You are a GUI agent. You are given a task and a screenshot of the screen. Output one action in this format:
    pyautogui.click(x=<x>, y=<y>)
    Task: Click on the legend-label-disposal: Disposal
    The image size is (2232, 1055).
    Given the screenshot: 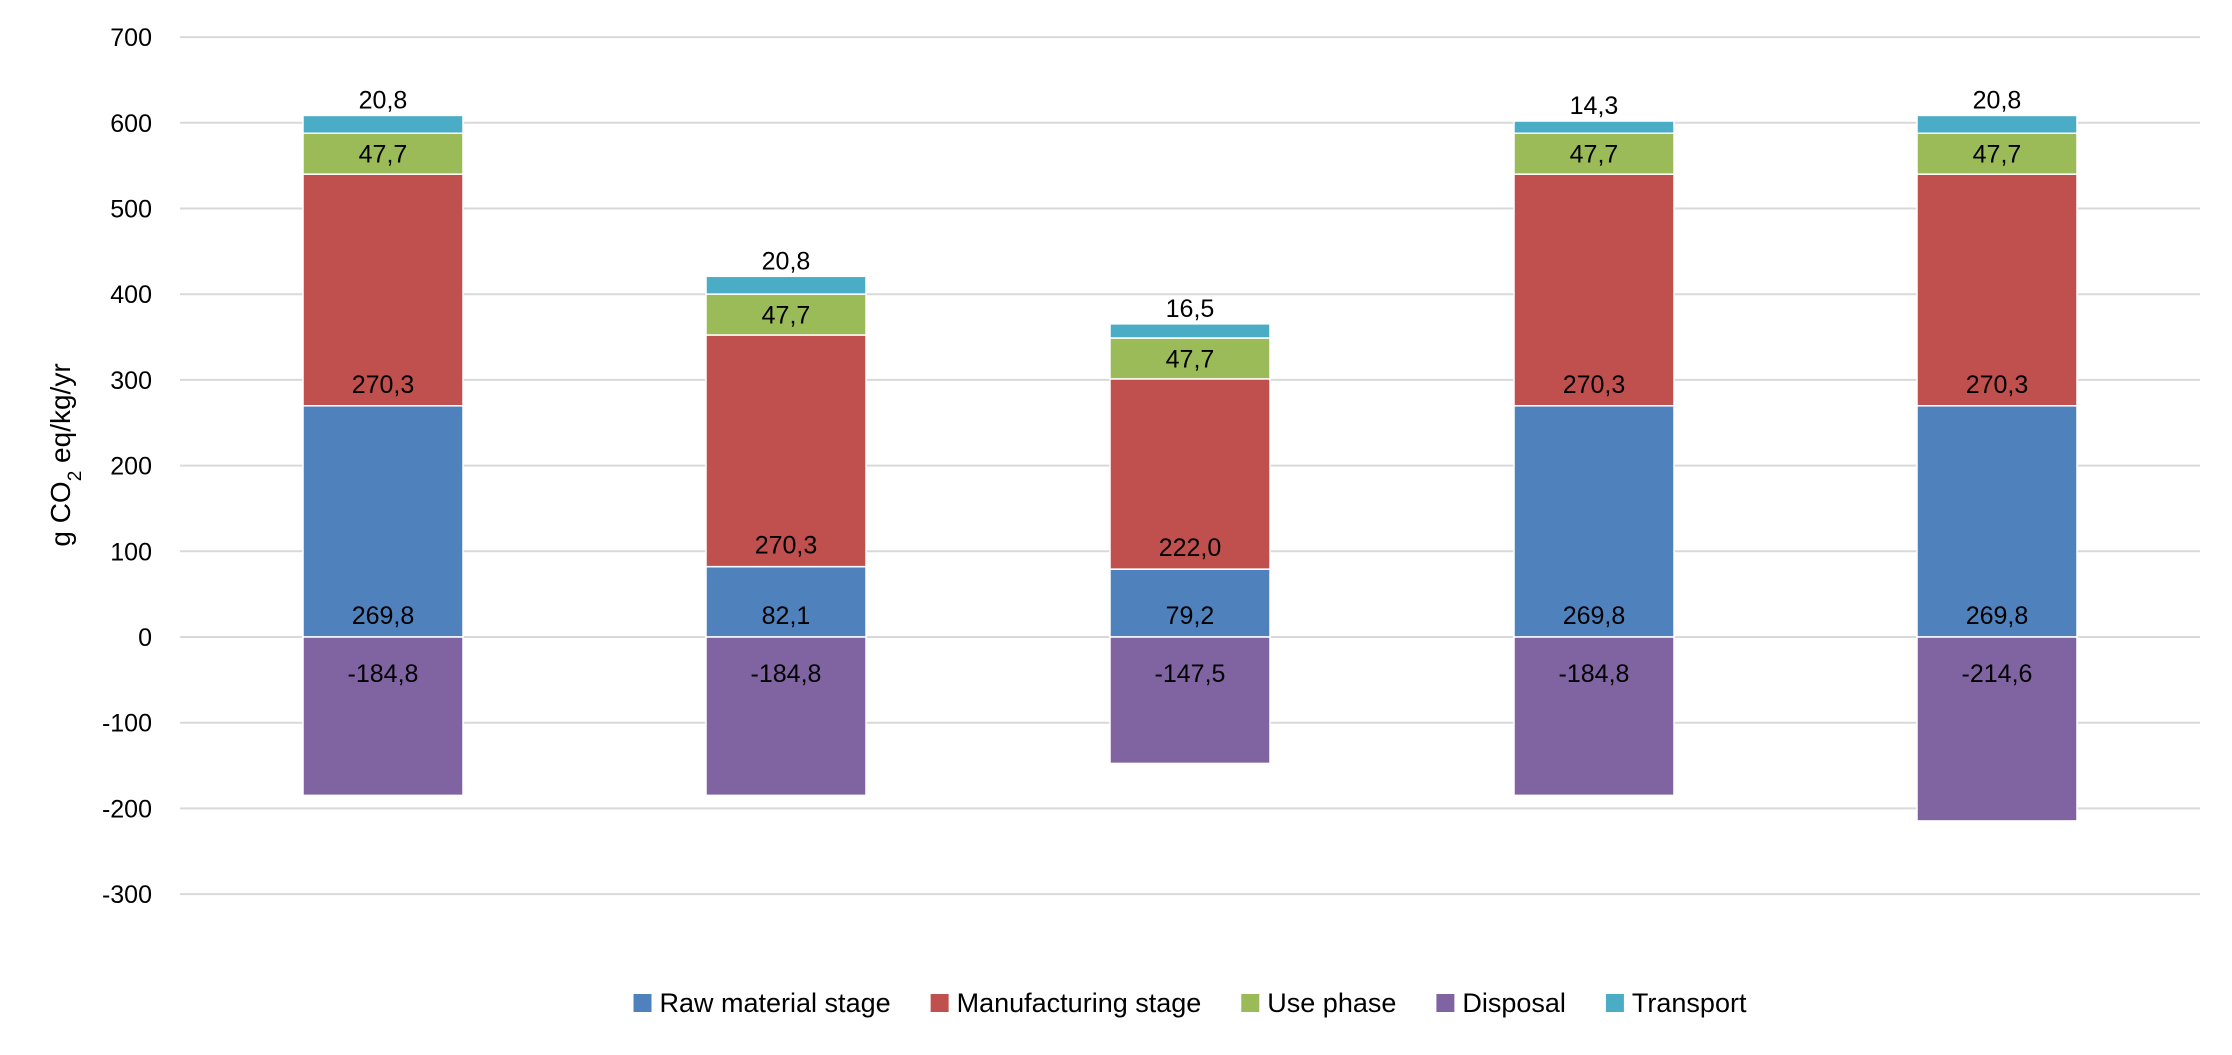 What is the action you would take?
    pyautogui.click(x=1514, y=1003)
    